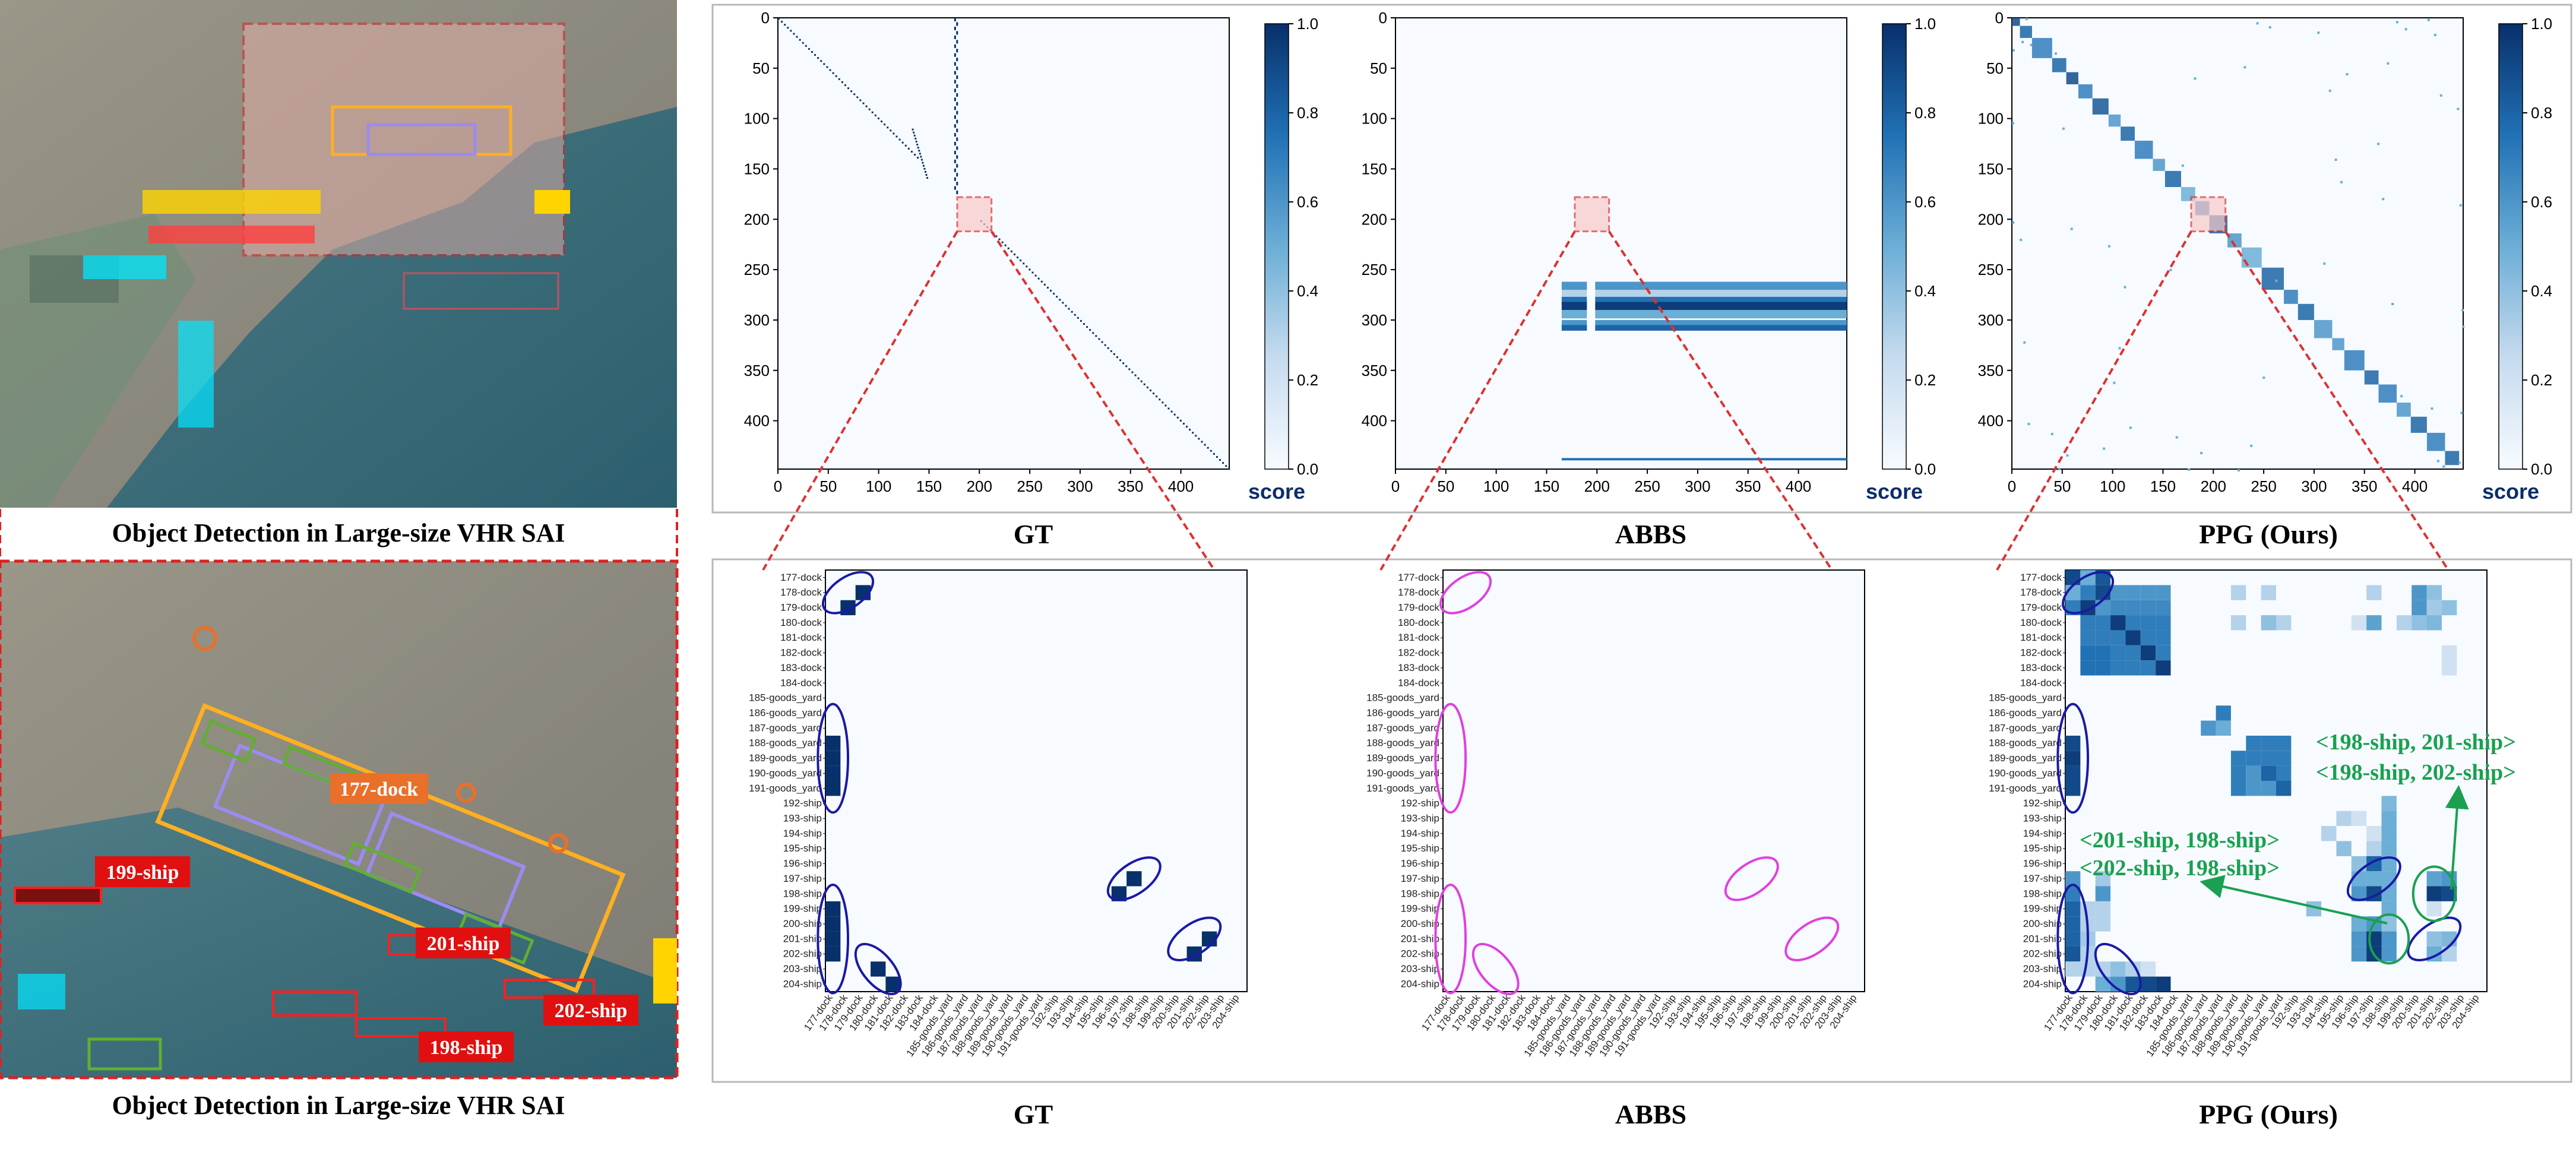 The image size is (2576, 1149). Describe the element at coordinates (1621, 244) in the screenshot. I see `heatmap-frame` at that location.